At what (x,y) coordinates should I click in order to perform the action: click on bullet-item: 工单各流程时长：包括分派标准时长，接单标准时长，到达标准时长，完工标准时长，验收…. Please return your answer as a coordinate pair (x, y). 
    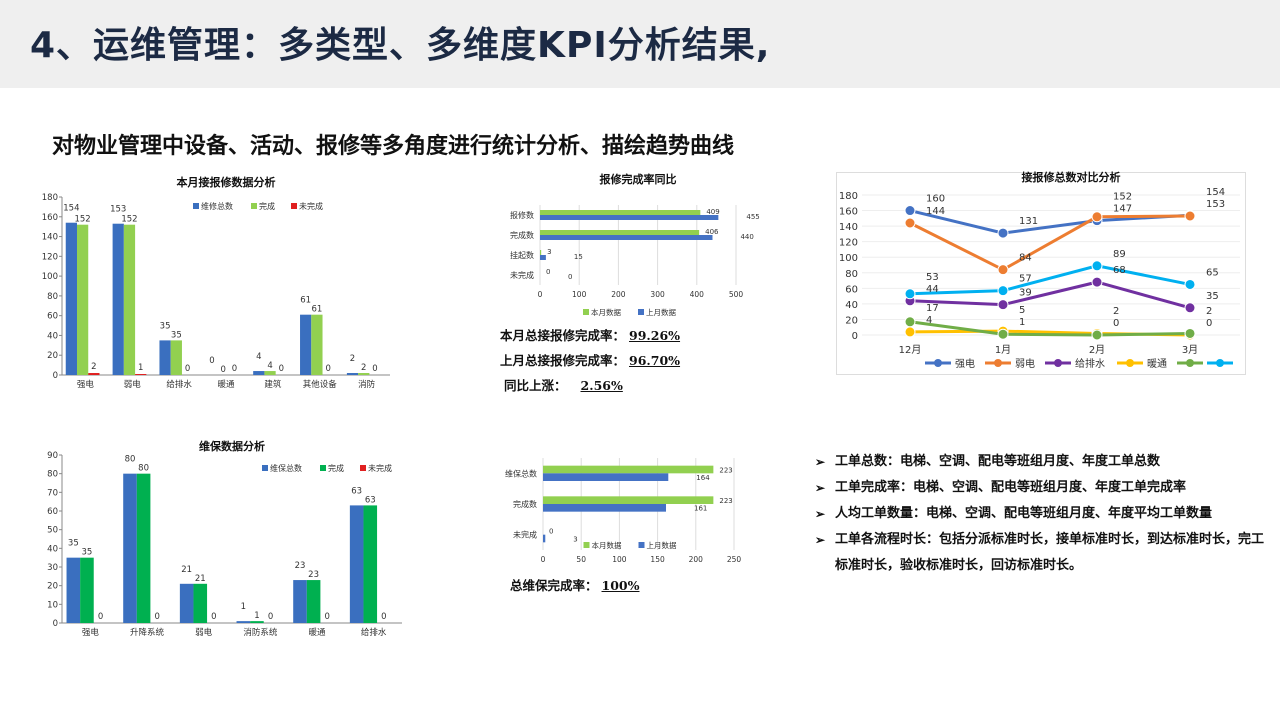
    Looking at the image, I should click on (1045, 553).